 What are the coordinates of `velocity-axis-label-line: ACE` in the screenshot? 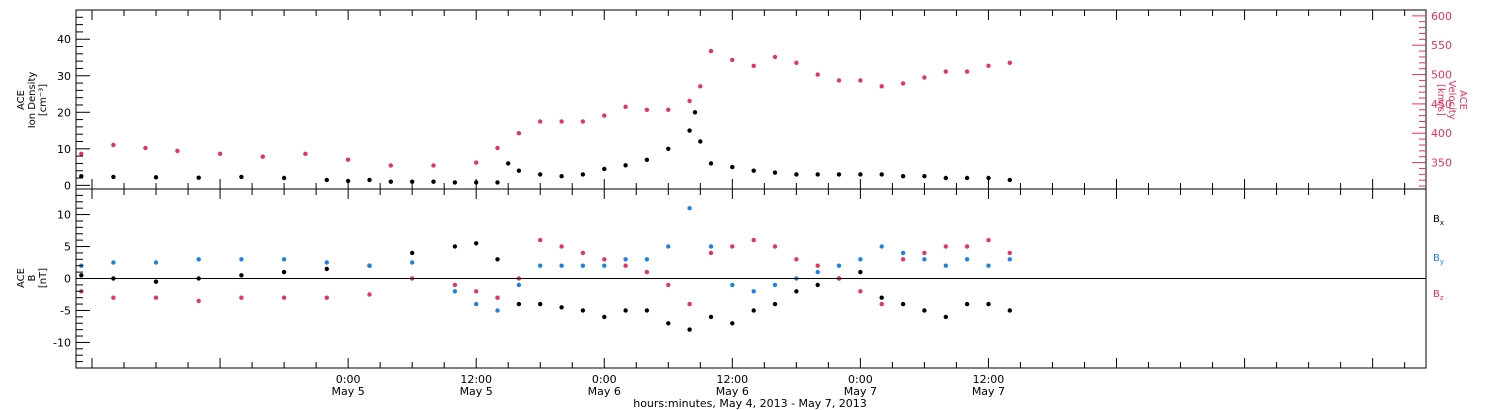 It's located at (1462, 100).